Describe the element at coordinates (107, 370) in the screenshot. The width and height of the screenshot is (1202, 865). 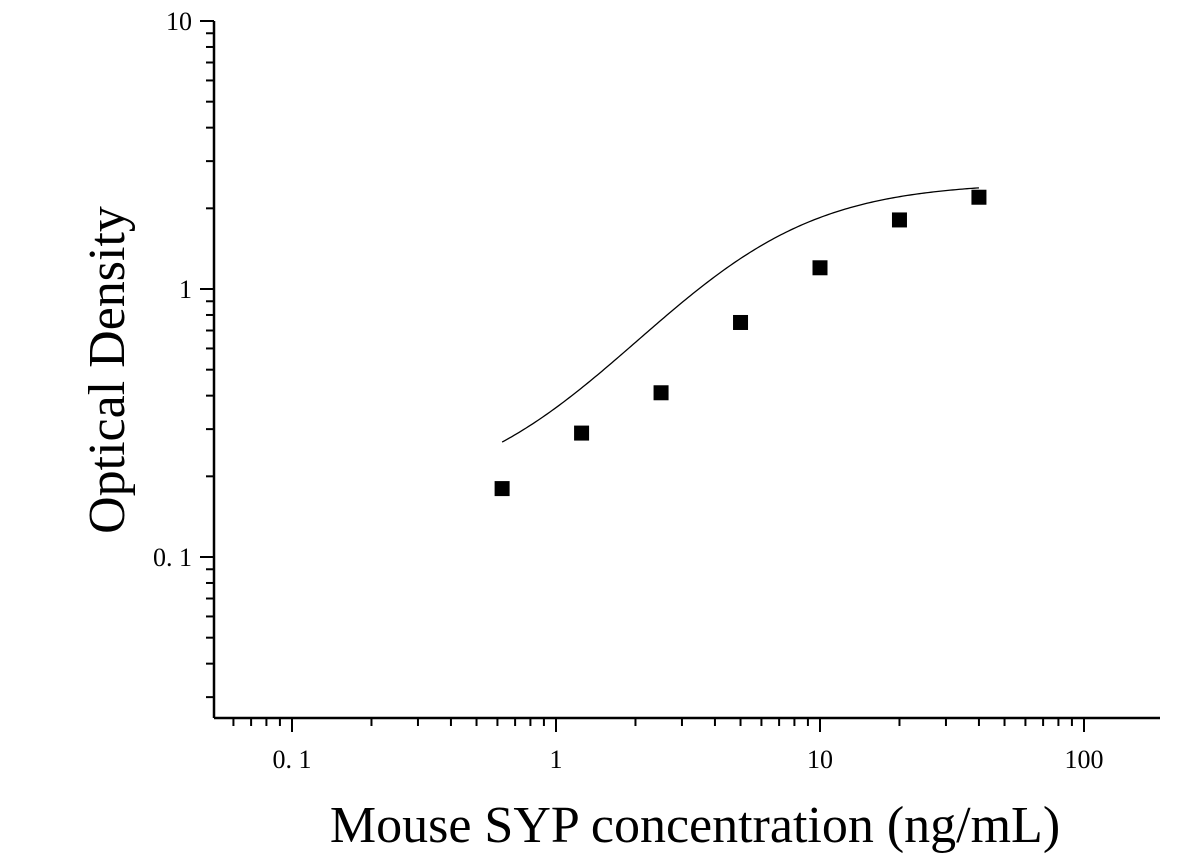
I see `y-axis-title: Optical Density` at that location.